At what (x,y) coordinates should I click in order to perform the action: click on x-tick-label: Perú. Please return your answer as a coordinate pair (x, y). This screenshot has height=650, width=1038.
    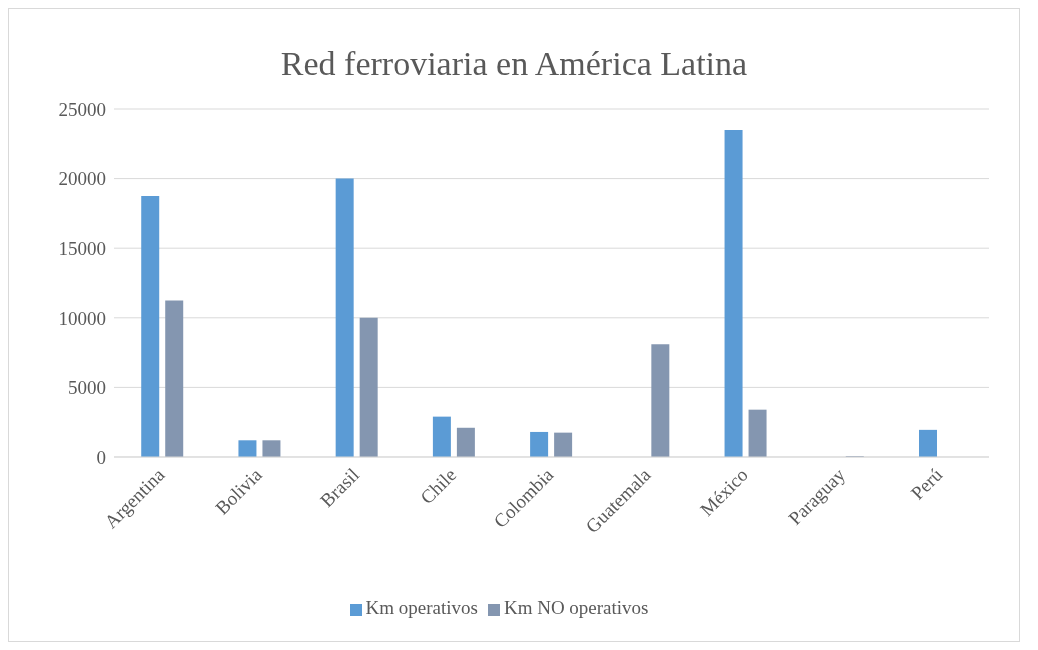
    Looking at the image, I should click on (926, 483).